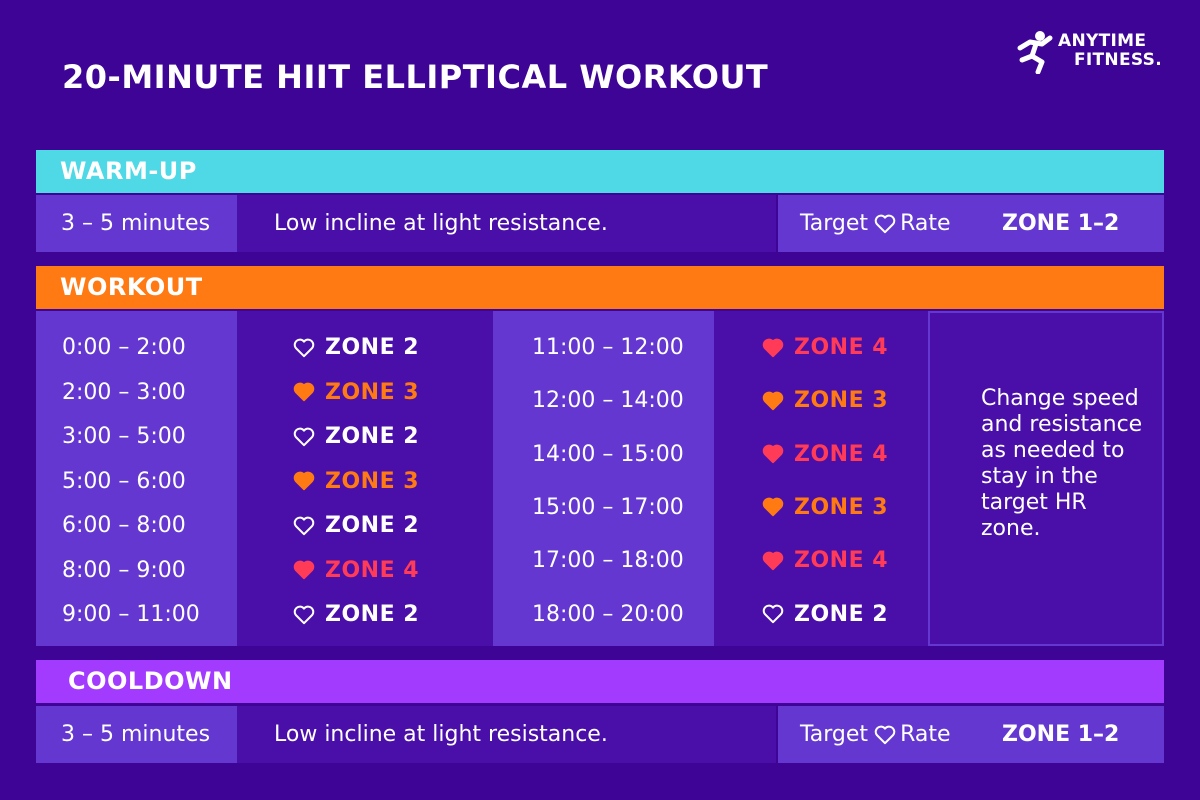 Image resolution: width=1200 pixels, height=800 pixels. Describe the element at coordinates (600, 287) in the screenshot. I see `workout-header: WORKOUT` at that location.